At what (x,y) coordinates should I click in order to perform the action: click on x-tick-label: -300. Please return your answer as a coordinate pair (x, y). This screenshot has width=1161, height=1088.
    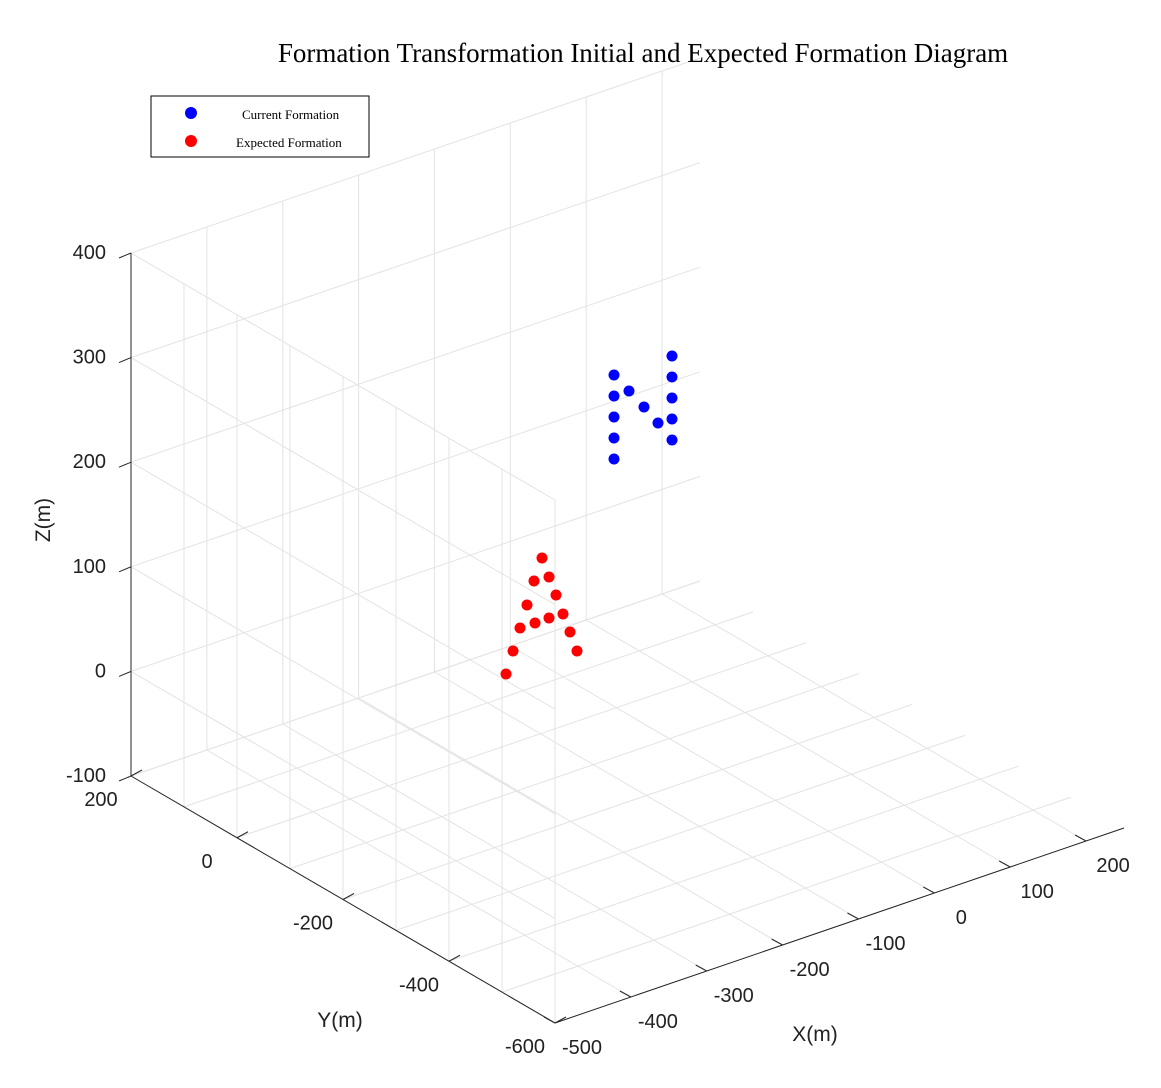
    Looking at the image, I should click on (734, 996).